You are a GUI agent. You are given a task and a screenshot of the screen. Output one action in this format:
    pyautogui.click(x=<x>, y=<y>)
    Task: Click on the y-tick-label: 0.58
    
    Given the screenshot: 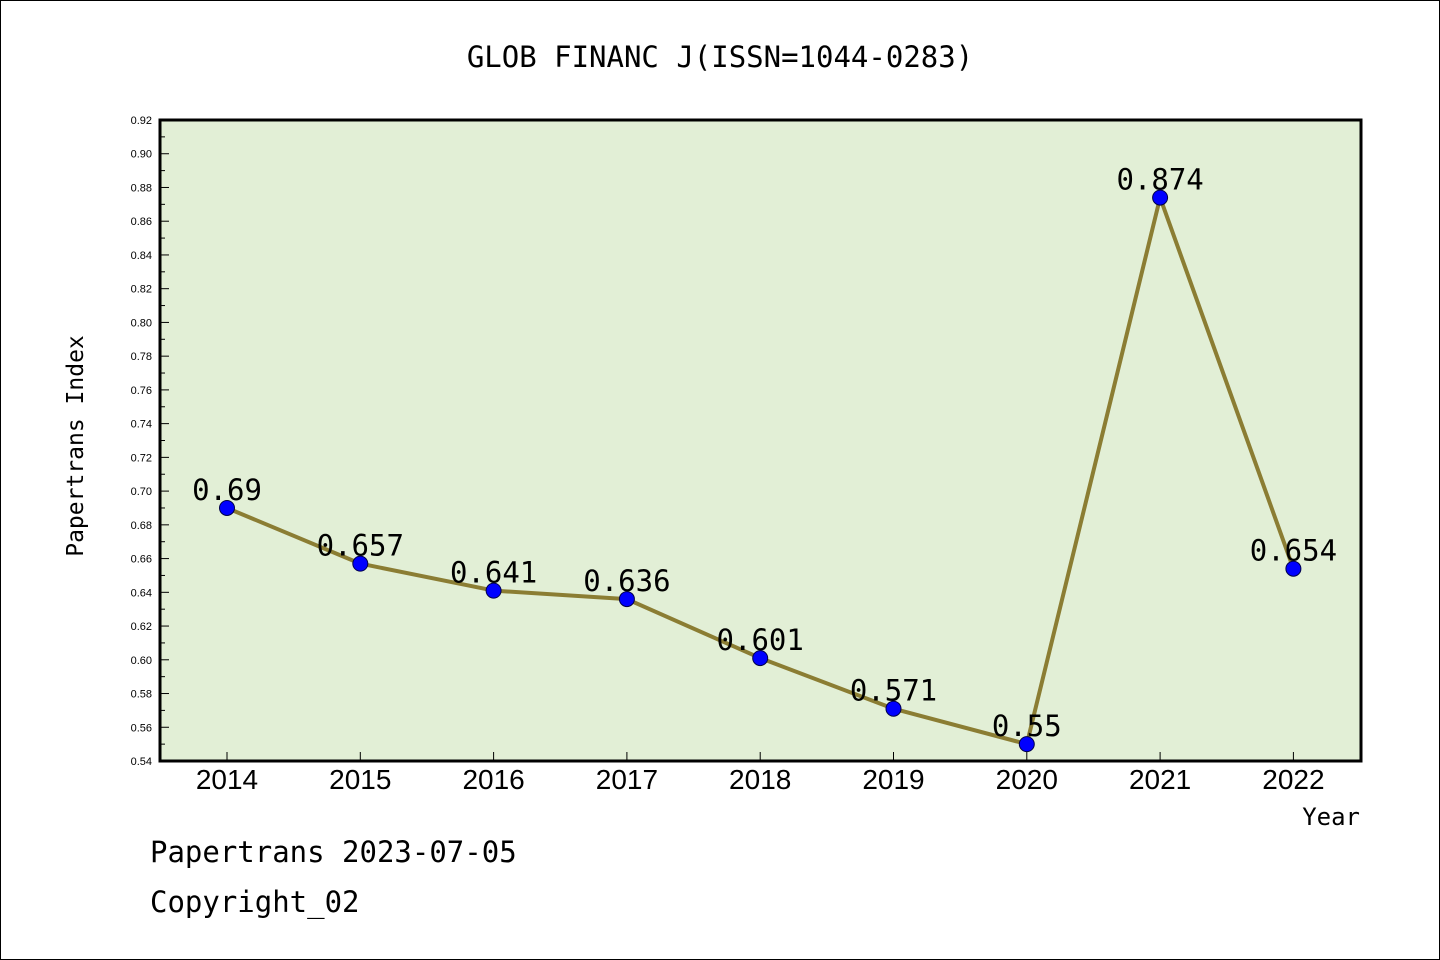 What is the action you would take?
    pyautogui.click(x=141, y=695)
    